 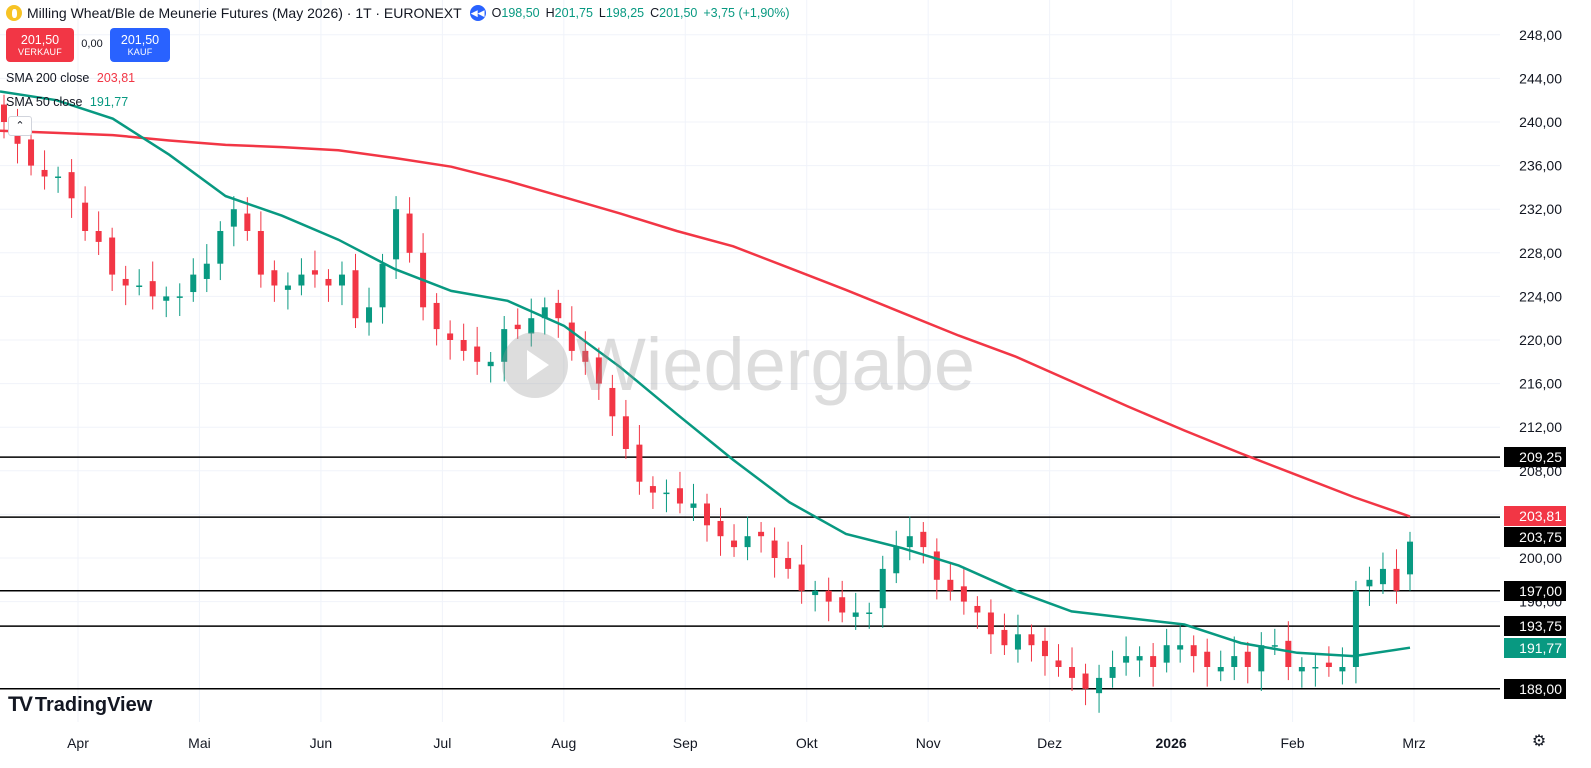 What do you see at coordinates (1540, 35) in the screenshot?
I see `y-tick-label: 248,00` at bounding box center [1540, 35].